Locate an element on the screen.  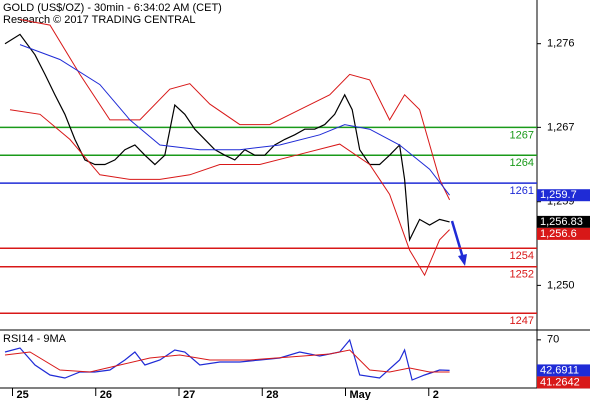
level-label: 1261 is located at coordinates (522, 191).